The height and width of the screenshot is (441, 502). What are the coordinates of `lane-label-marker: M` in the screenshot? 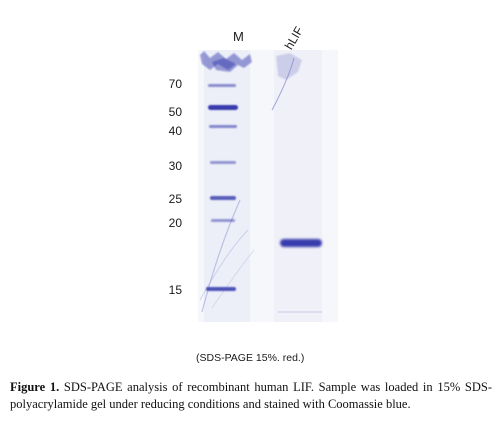 It's located at (238, 36).